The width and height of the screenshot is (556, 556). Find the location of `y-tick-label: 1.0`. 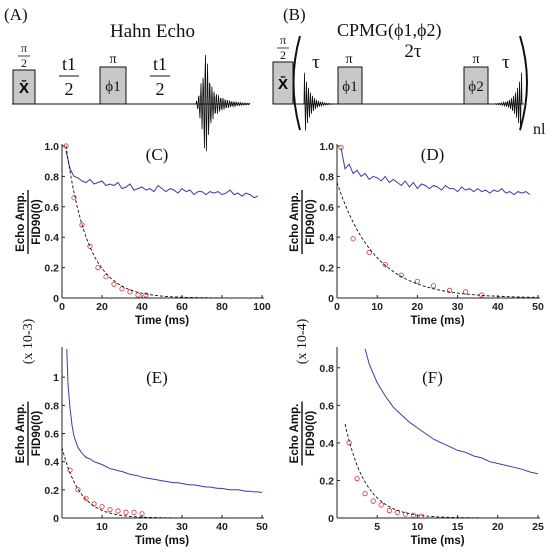

y-tick-label: 1.0 is located at coordinates (326, 147).